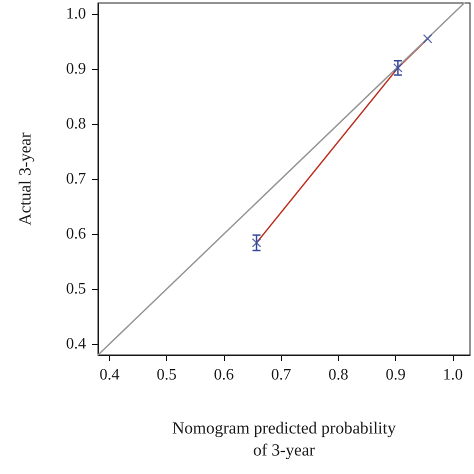 The image size is (474, 474). Describe the element at coordinates (281, 375) in the screenshot. I see `x-tick-label: 0.7` at that location.